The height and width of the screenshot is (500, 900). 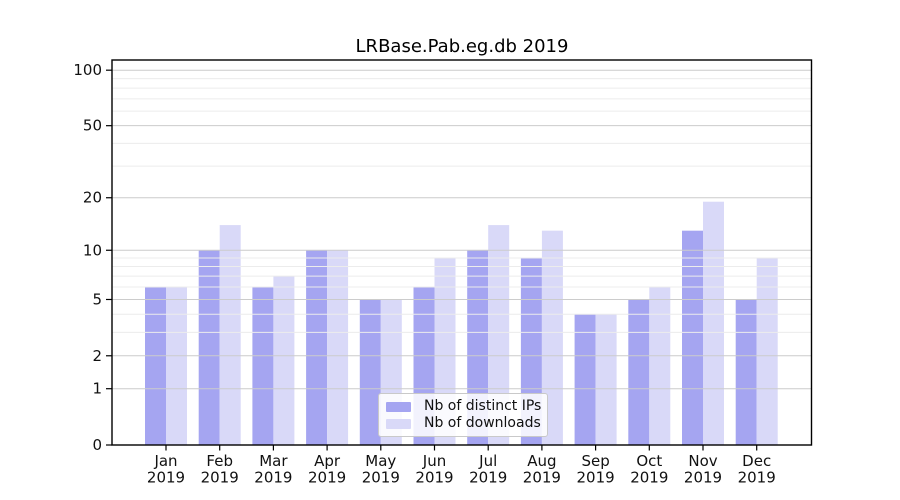 I want to click on x-tick-label-year-may: 2019, so click(x=381, y=478).